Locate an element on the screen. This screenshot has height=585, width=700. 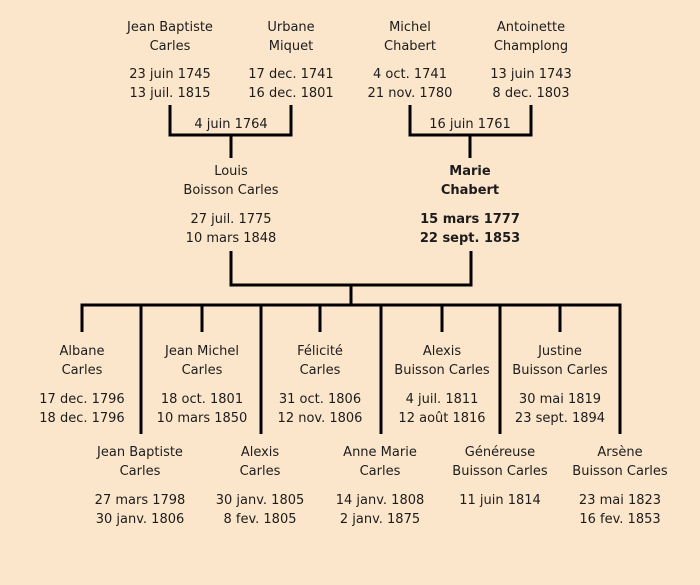
death-date: 12 août 1816 is located at coordinates (442, 418).